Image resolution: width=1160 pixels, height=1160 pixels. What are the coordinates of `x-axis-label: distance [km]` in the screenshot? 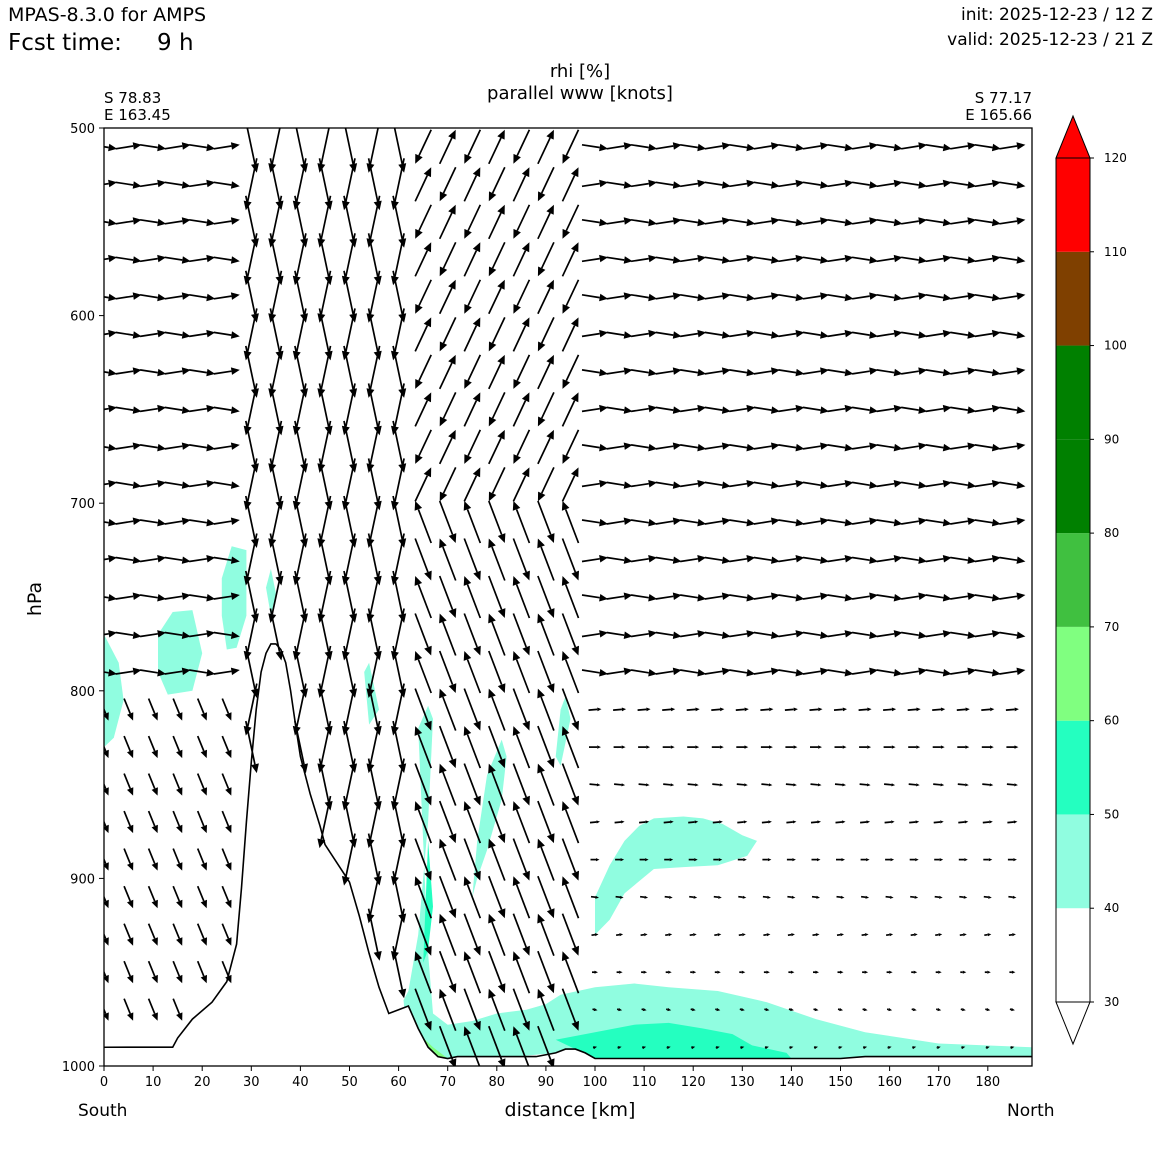 It's located at (570, 1110).